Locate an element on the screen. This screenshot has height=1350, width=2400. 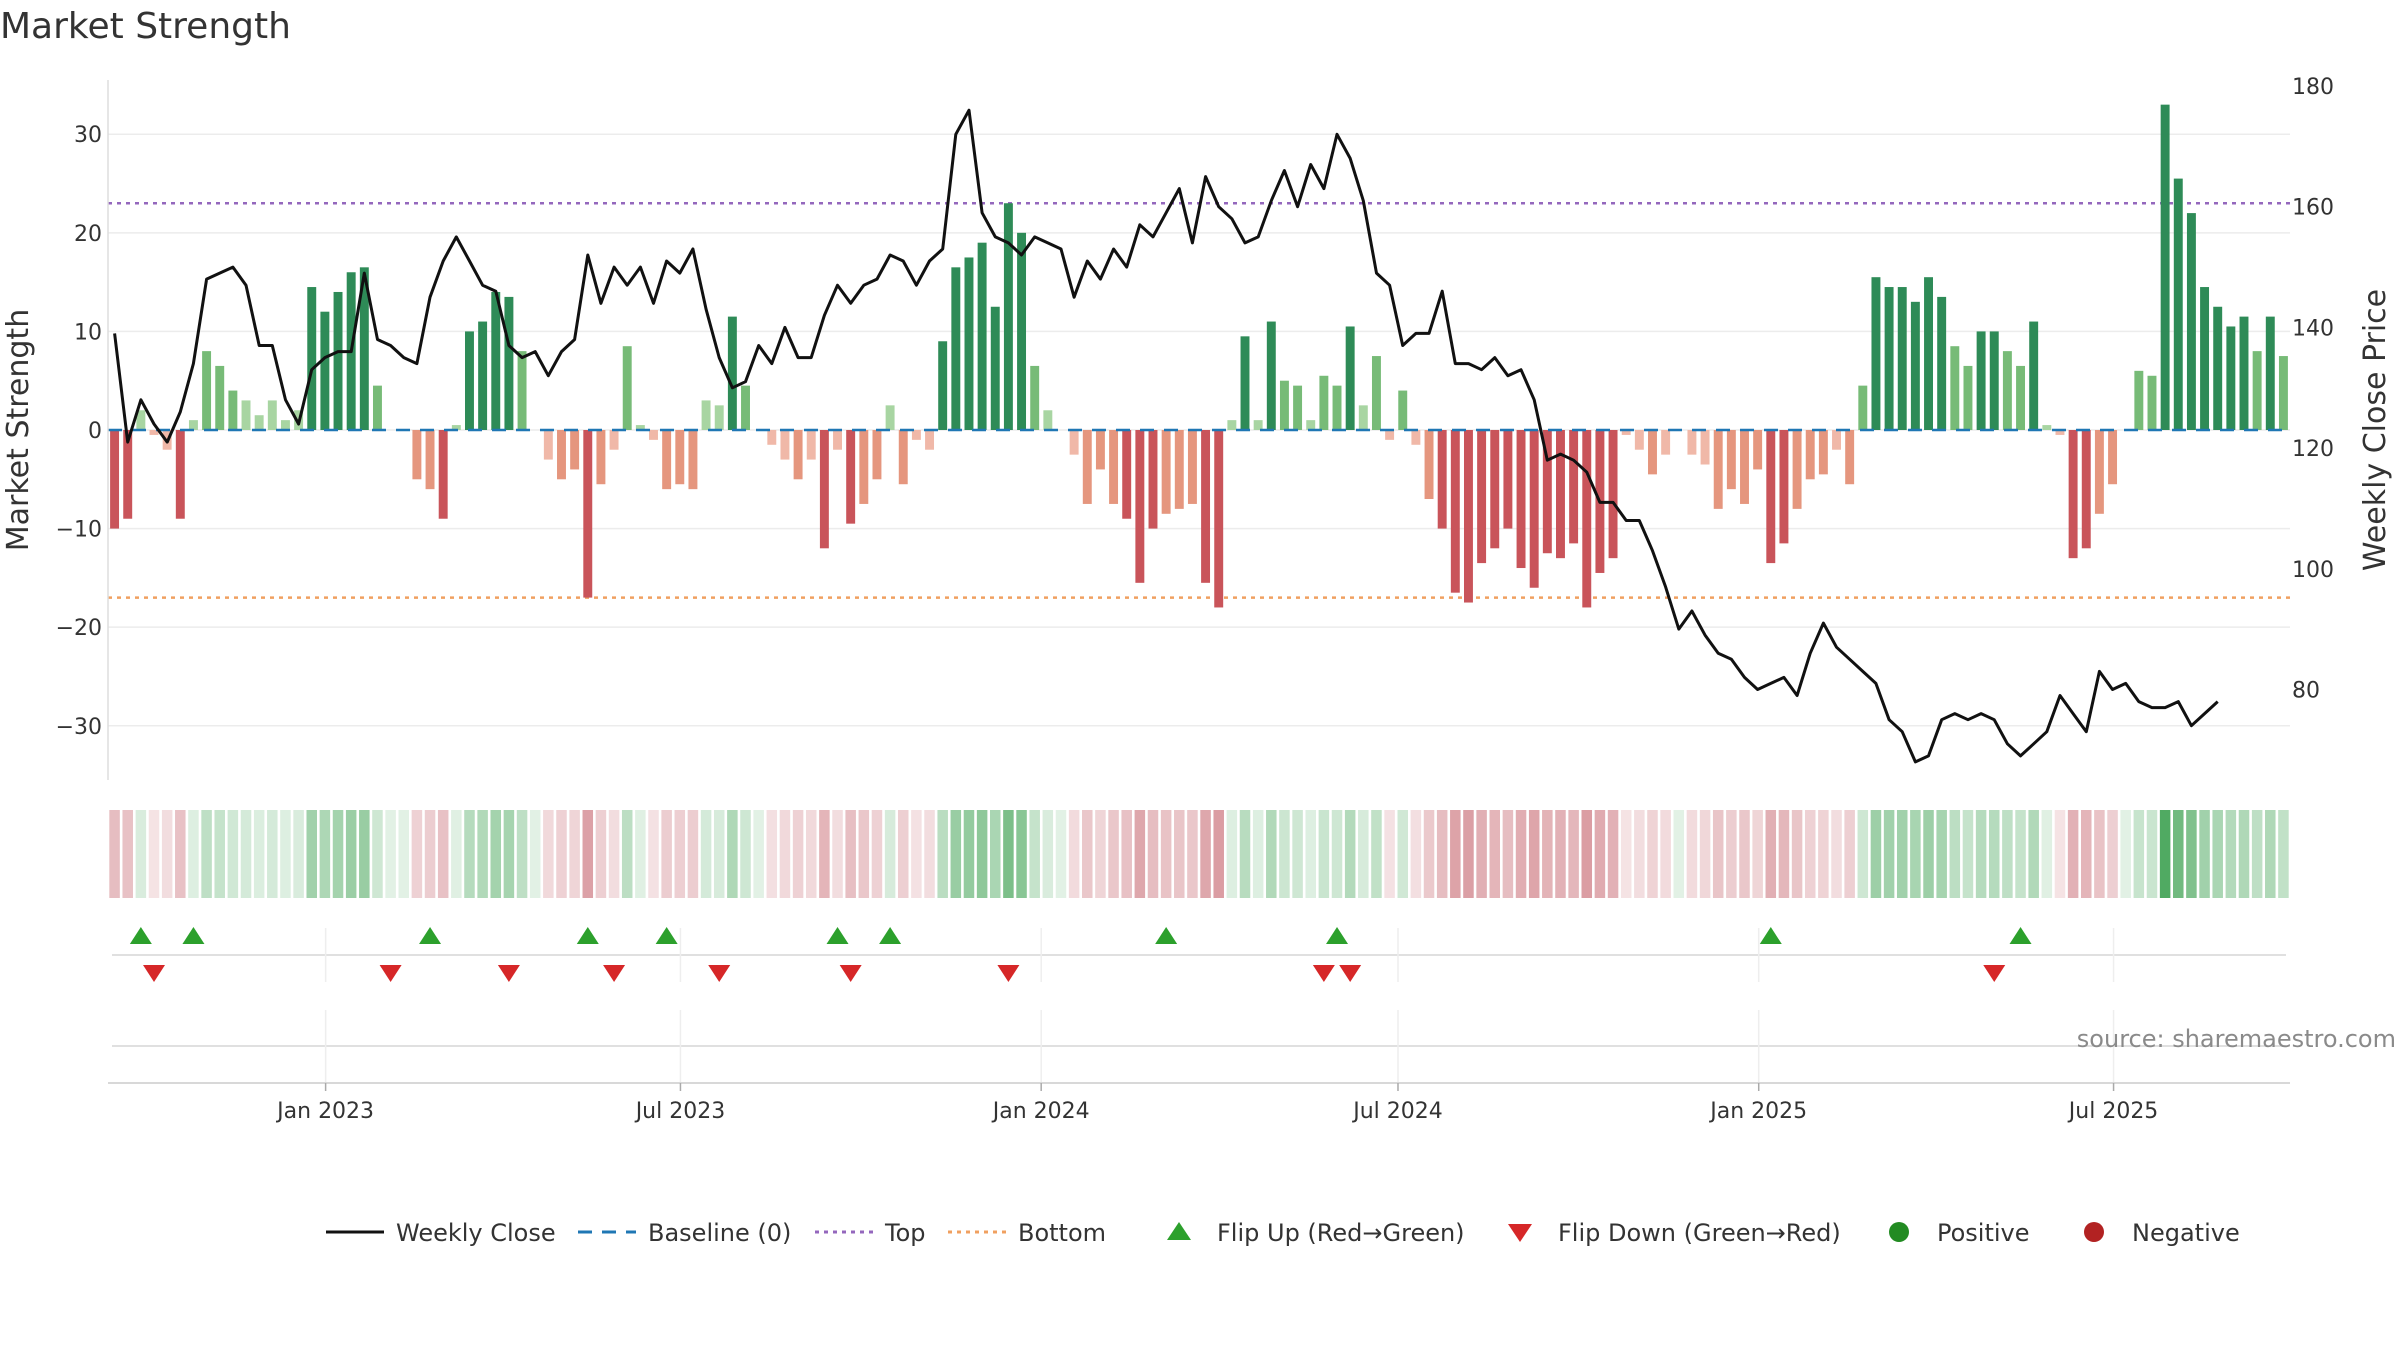
legend-item: Bottom is located at coordinates (1027, 1233).